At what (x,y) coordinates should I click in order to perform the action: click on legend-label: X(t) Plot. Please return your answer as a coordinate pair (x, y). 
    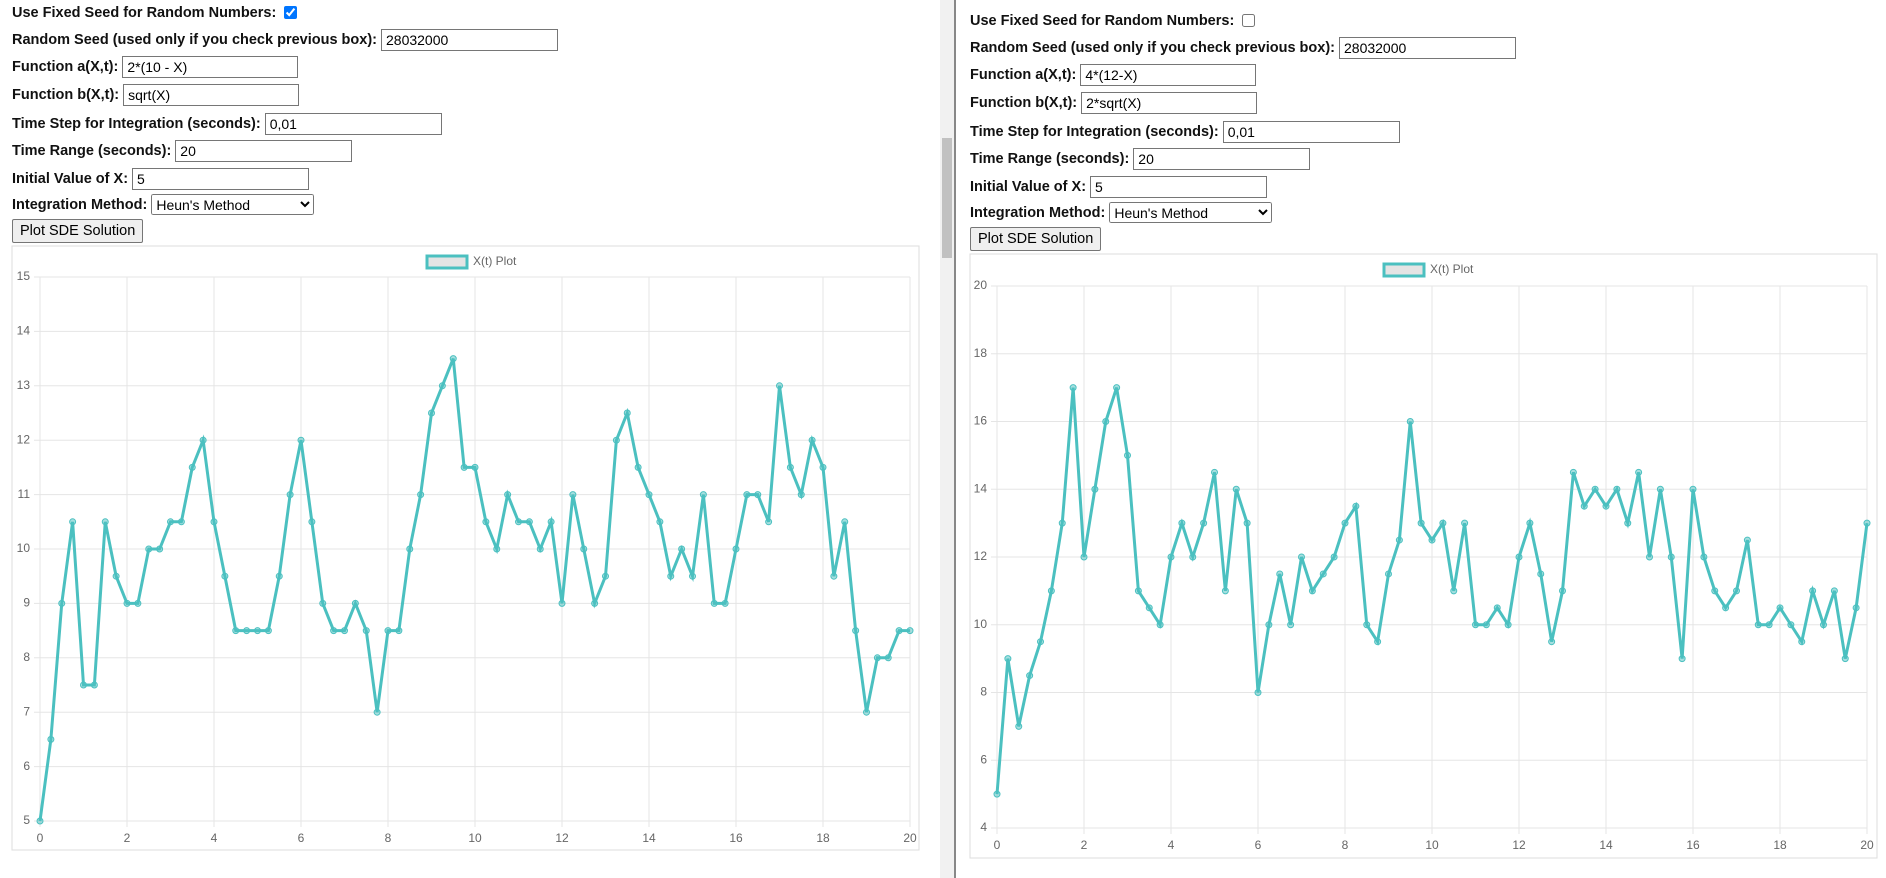
    Looking at the image, I should click on (495, 261).